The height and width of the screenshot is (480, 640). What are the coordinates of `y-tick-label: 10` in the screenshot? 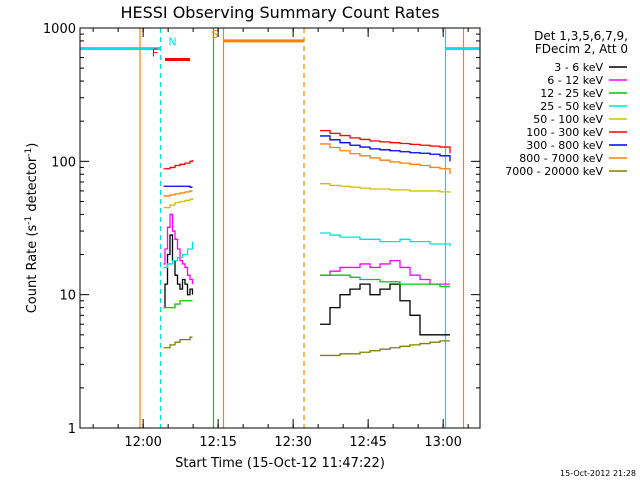 It's located at (67, 296).